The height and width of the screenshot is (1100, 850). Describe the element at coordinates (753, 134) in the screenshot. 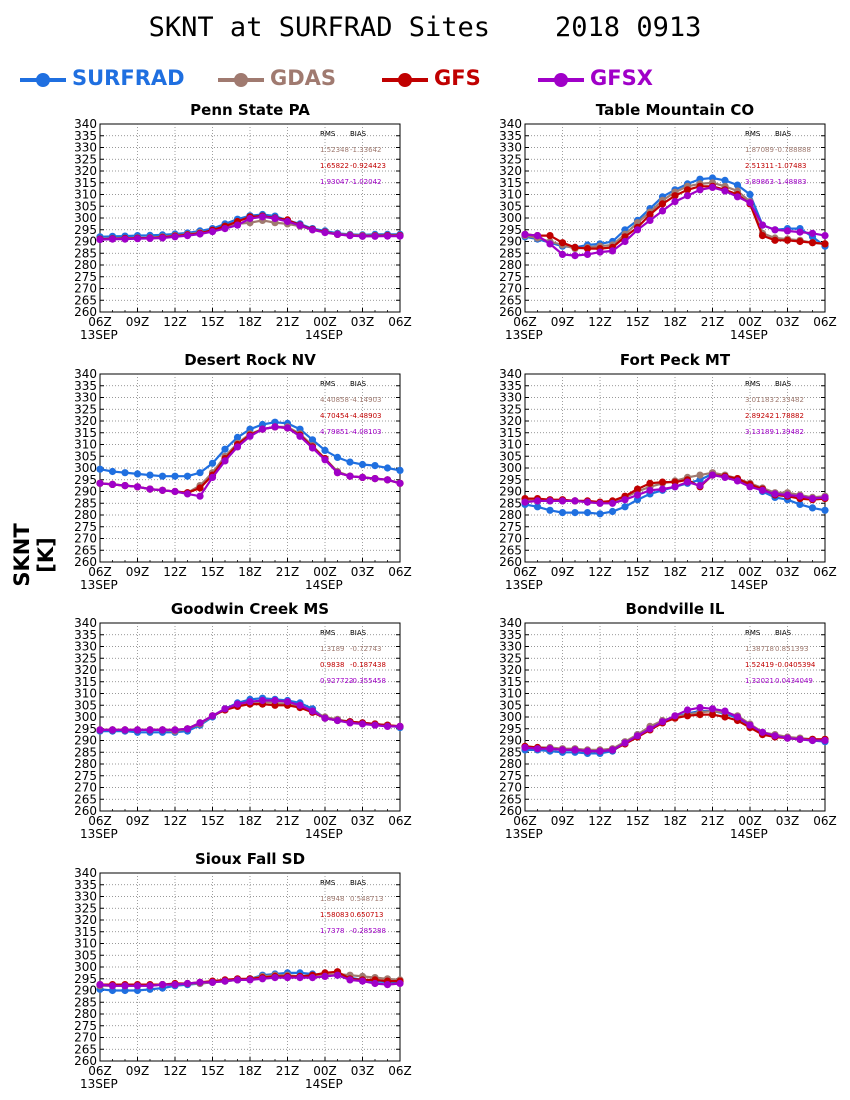

I see `stat-header-rms: RMS` at that location.